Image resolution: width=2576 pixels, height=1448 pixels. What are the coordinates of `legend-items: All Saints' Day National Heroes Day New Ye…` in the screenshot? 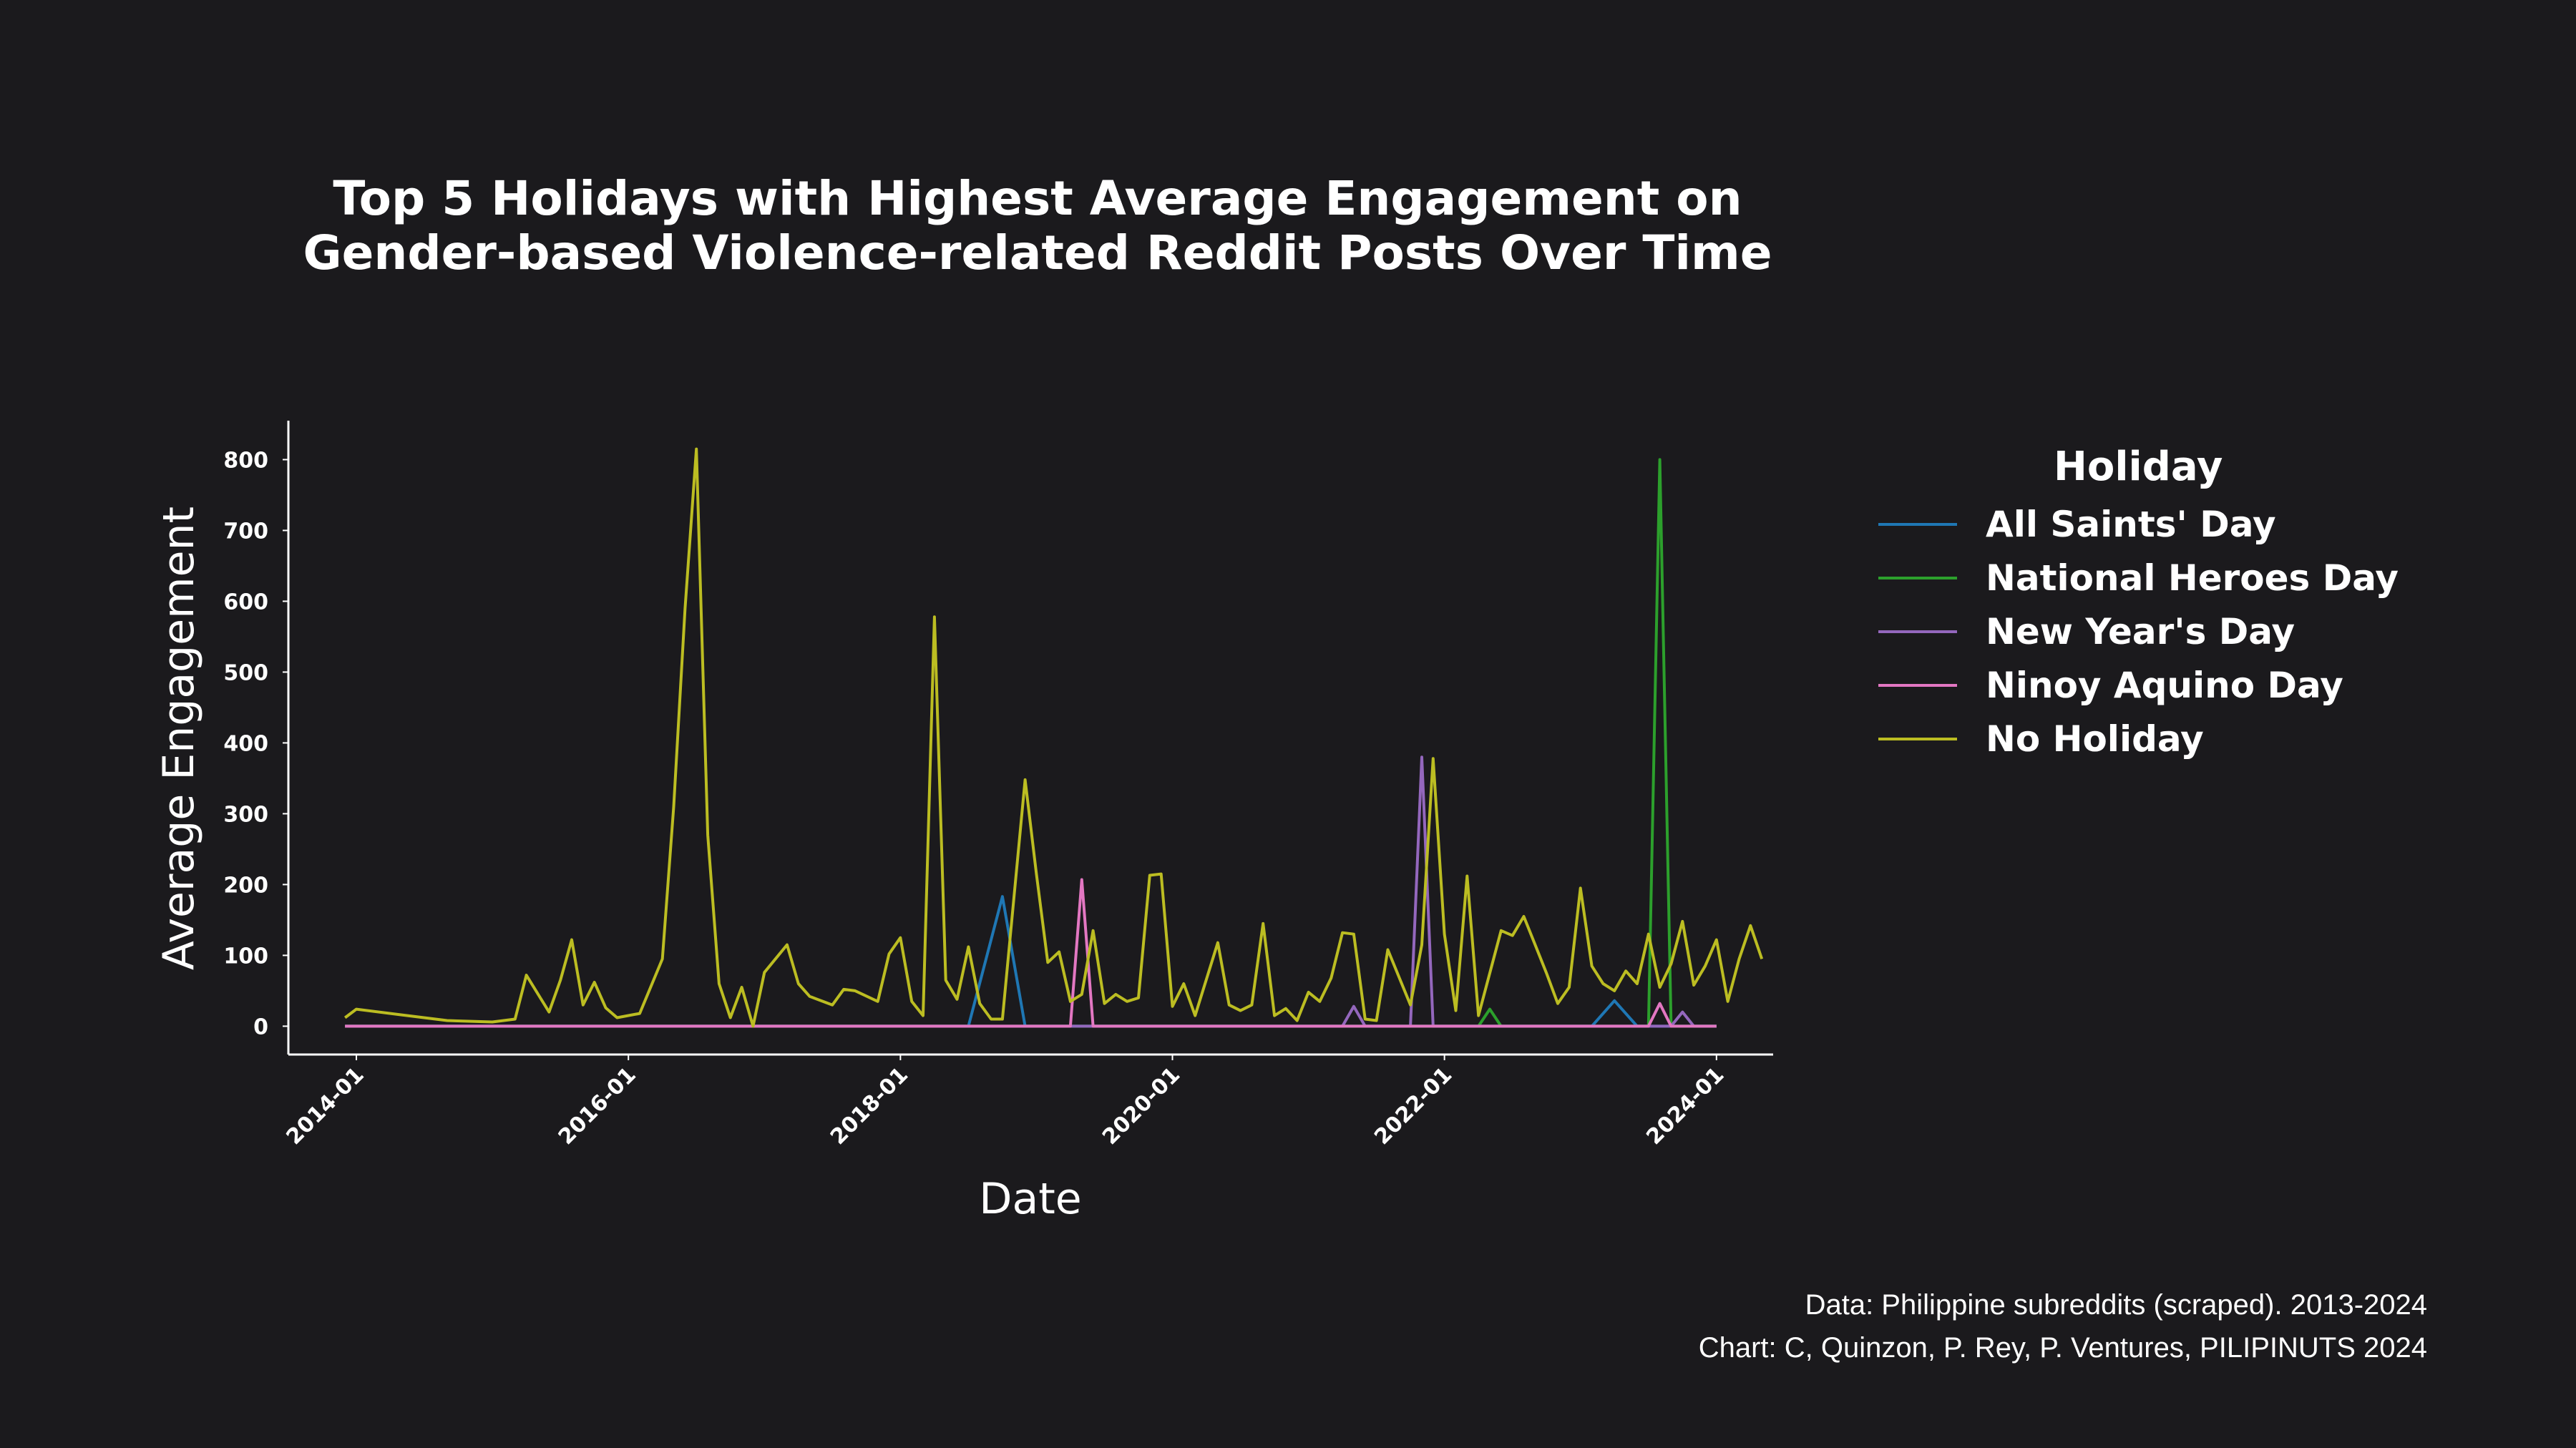 It's located at (2137, 631).